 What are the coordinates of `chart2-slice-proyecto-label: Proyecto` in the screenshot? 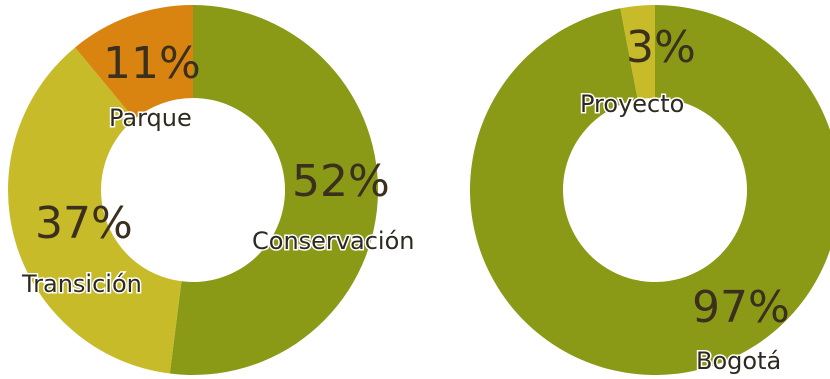 It's located at (632, 104).